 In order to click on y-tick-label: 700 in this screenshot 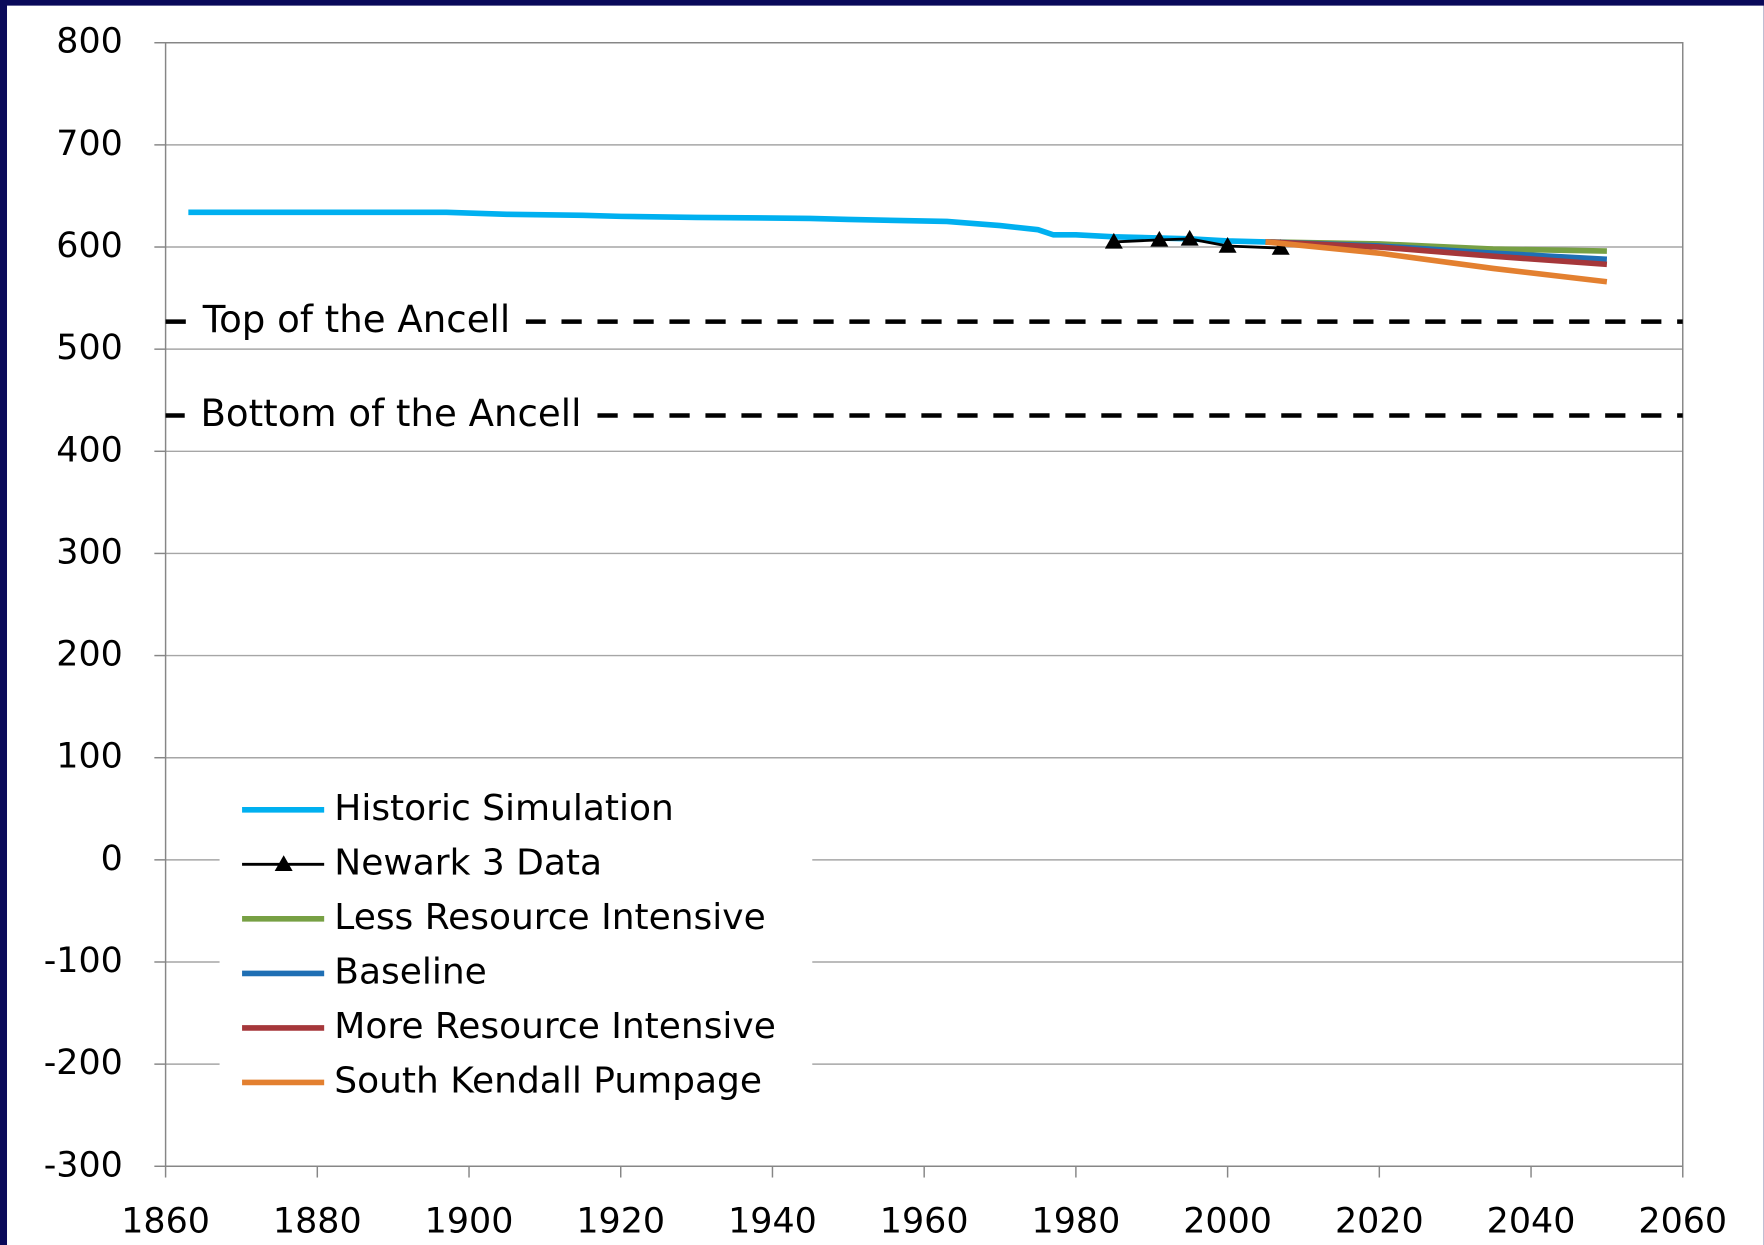, I will do `click(89, 144)`.